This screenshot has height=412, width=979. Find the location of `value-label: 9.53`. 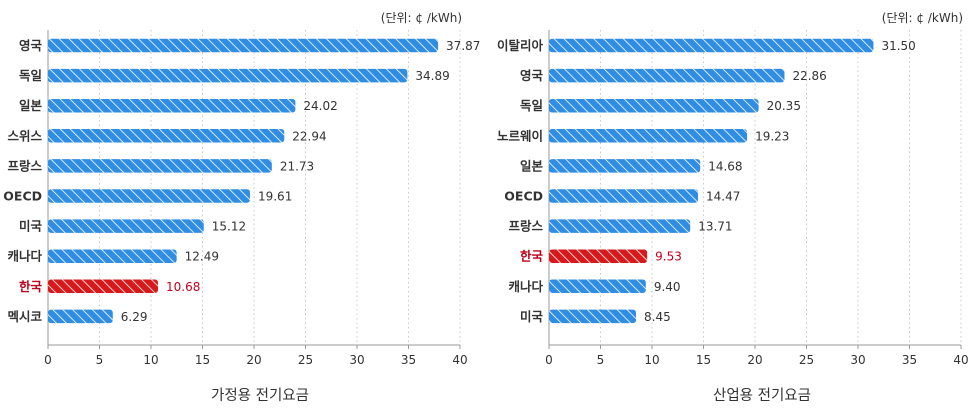

value-label: 9.53 is located at coordinates (668, 257).